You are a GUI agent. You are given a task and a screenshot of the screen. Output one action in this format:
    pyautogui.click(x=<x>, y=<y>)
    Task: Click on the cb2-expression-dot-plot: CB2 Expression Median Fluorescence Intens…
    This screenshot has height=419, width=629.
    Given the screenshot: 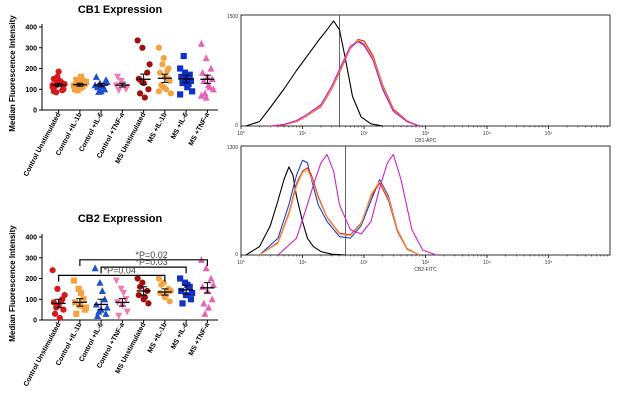 What is the action you would take?
    pyautogui.click(x=113, y=300)
    